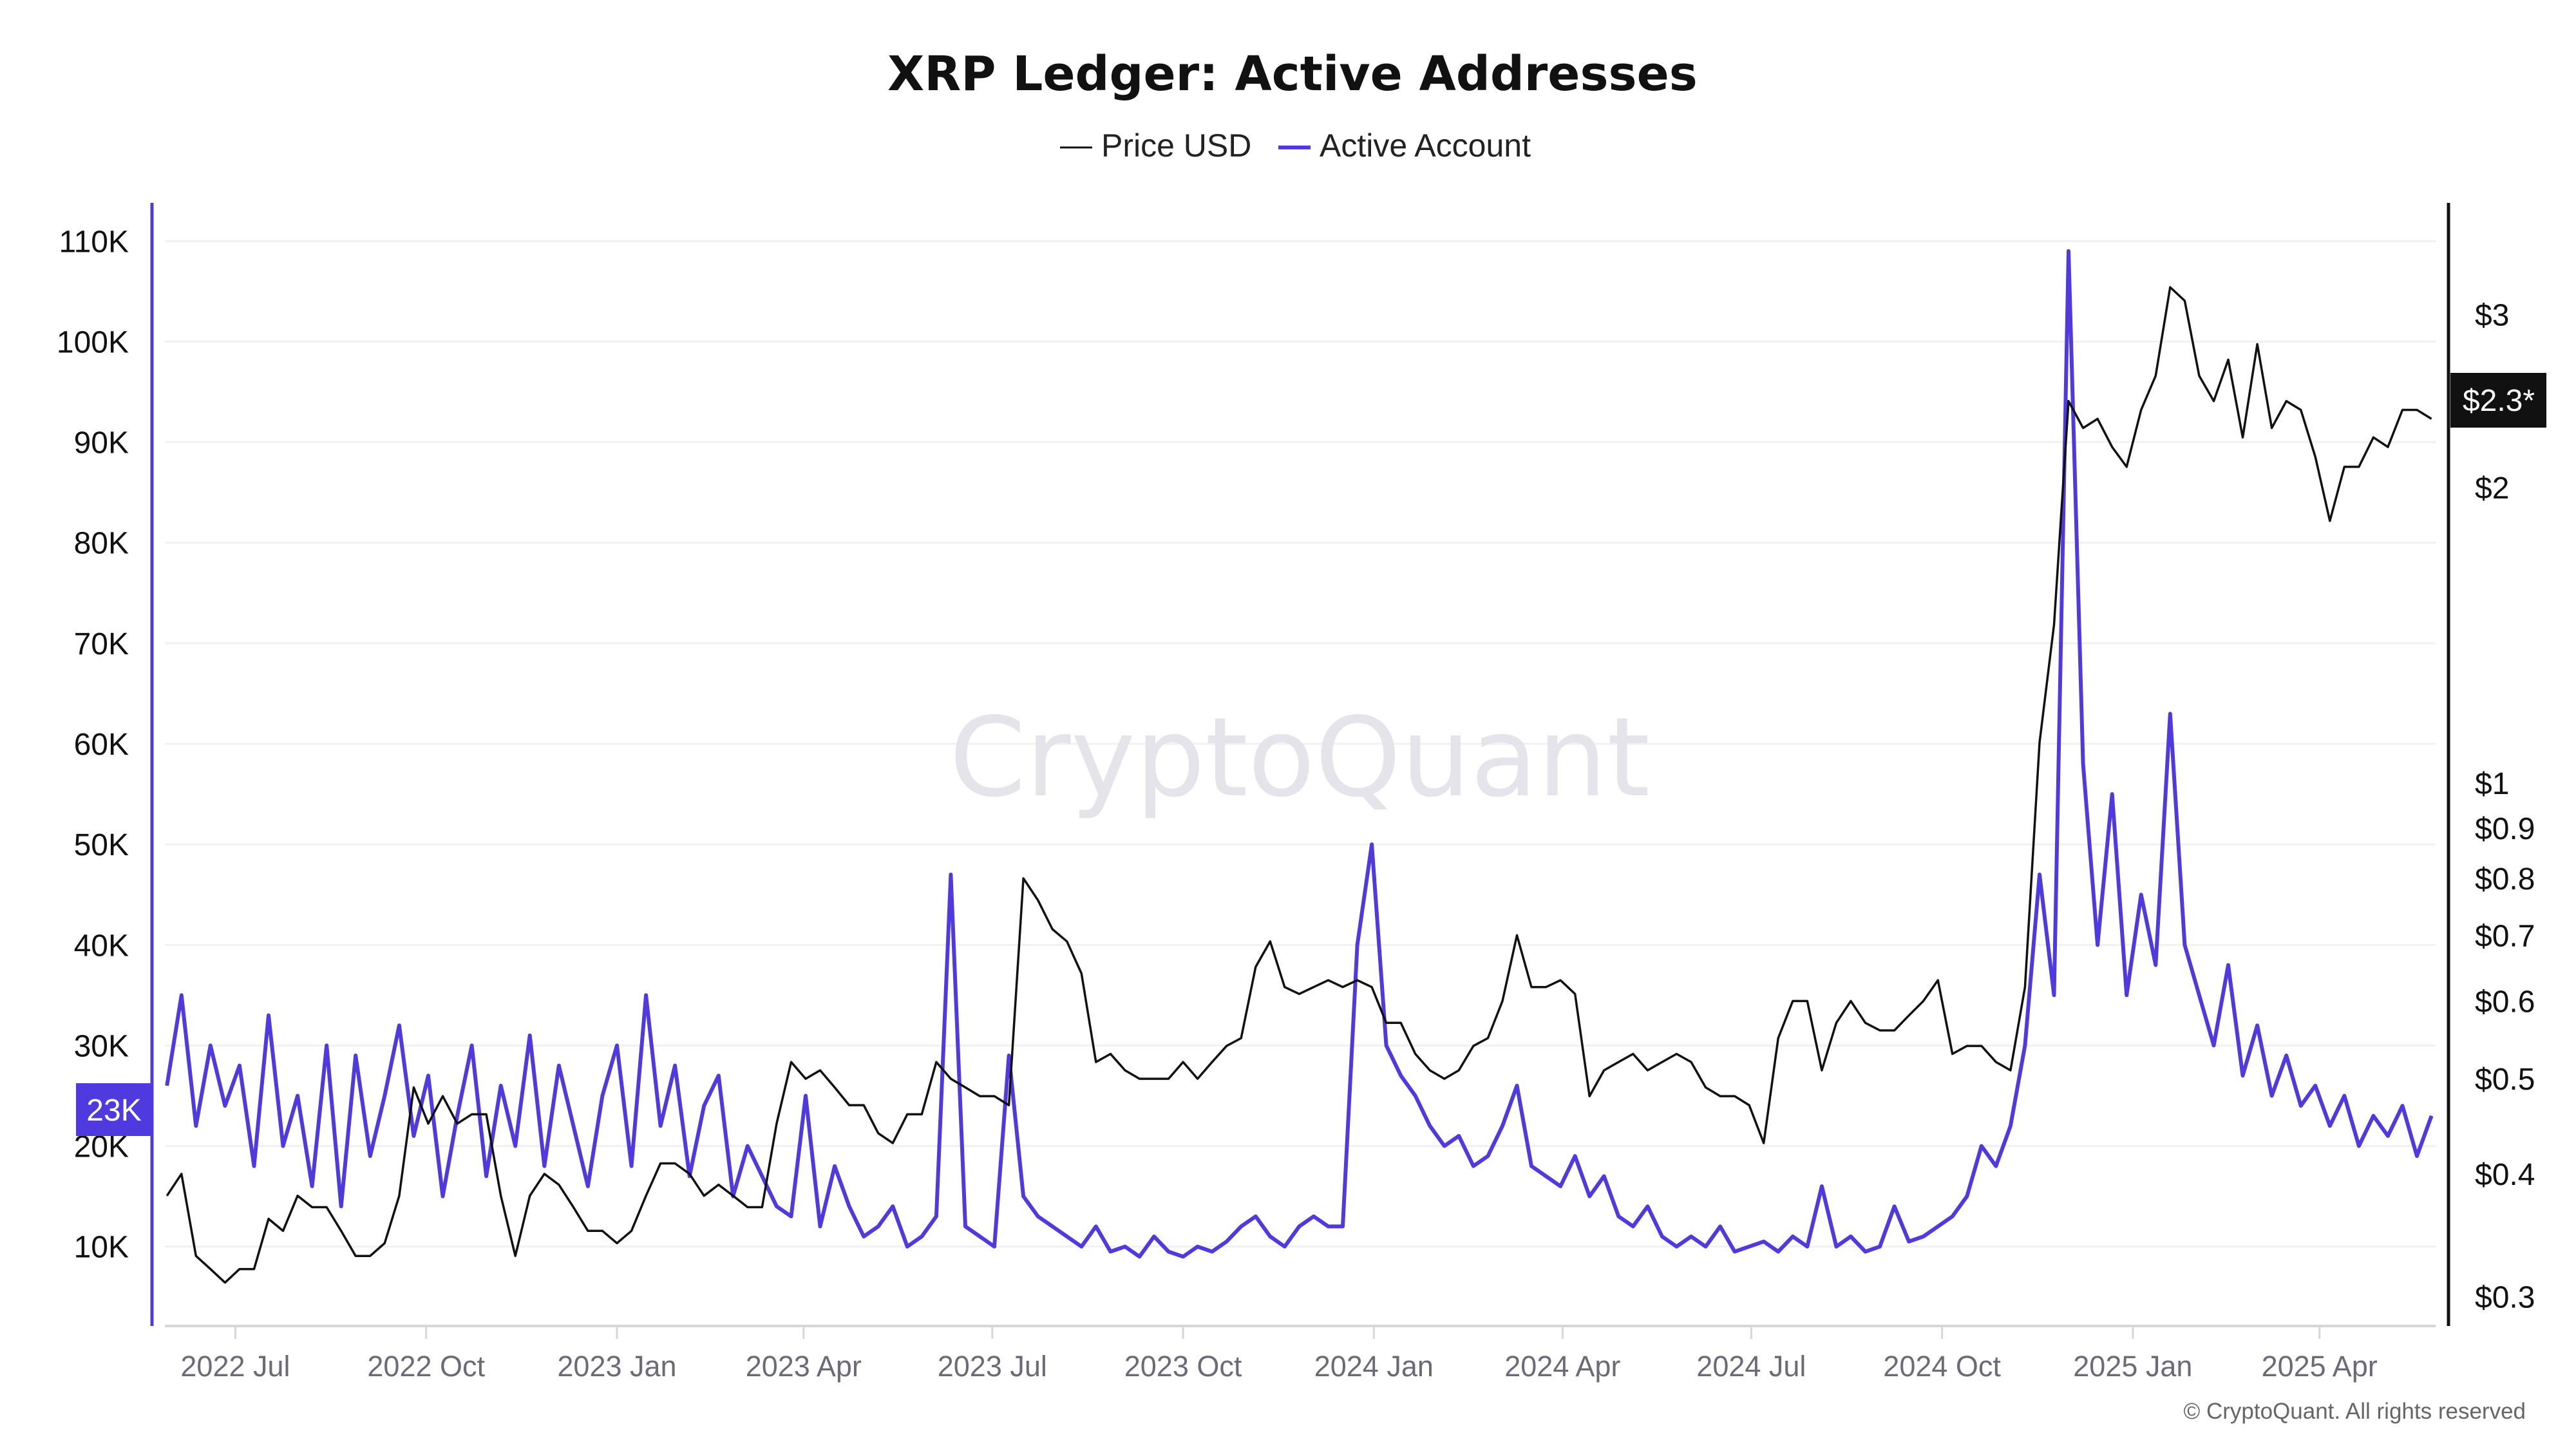  I want to click on x-tick-label: 2023 Apr, so click(804, 1366).